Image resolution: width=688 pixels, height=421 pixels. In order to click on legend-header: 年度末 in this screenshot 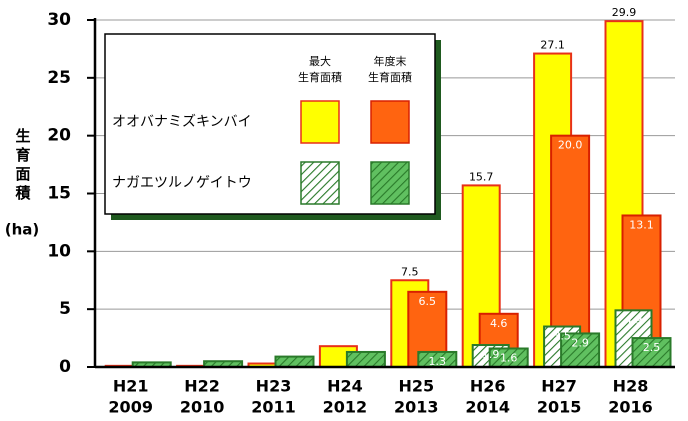, I will do `click(390, 61)`.